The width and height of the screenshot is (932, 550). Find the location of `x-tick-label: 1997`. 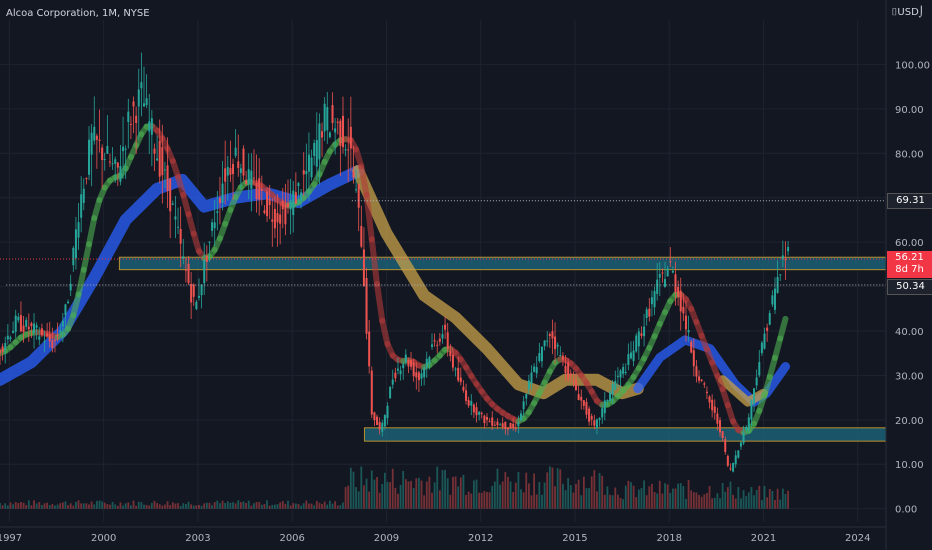

x-tick-label: 1997 is located at coordinates (11, 538).